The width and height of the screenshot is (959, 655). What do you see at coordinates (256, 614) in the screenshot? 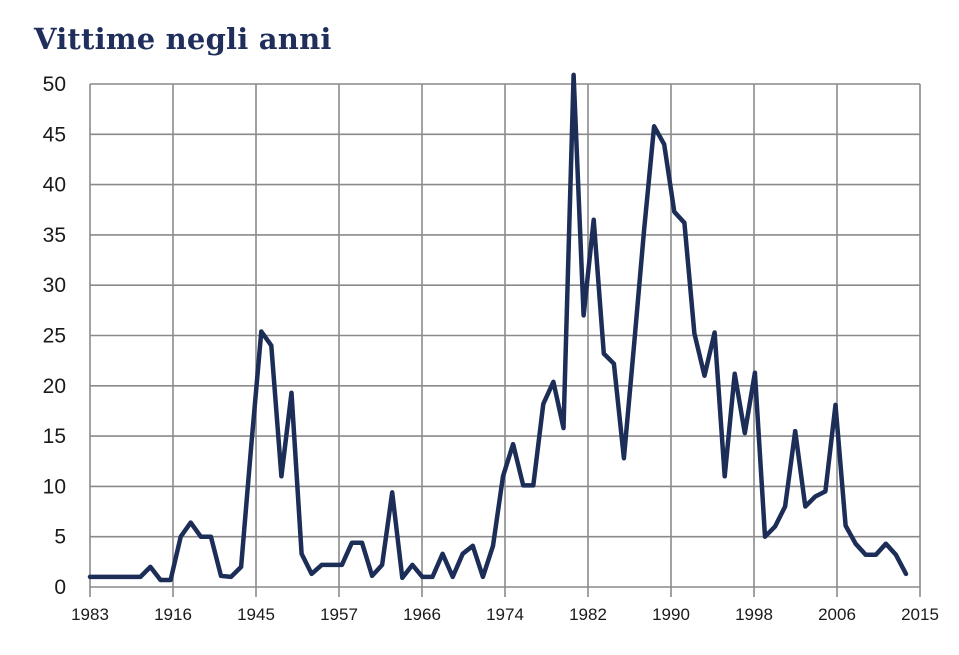
I see `x-tick-label: 1945` at bounding box center [256, 614].